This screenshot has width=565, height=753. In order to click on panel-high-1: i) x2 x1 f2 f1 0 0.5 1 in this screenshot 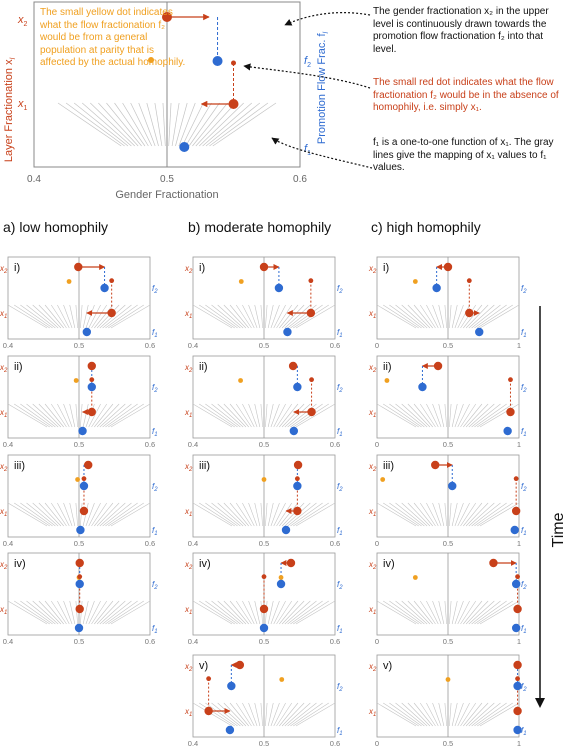, I will do `click(447, 303)`.